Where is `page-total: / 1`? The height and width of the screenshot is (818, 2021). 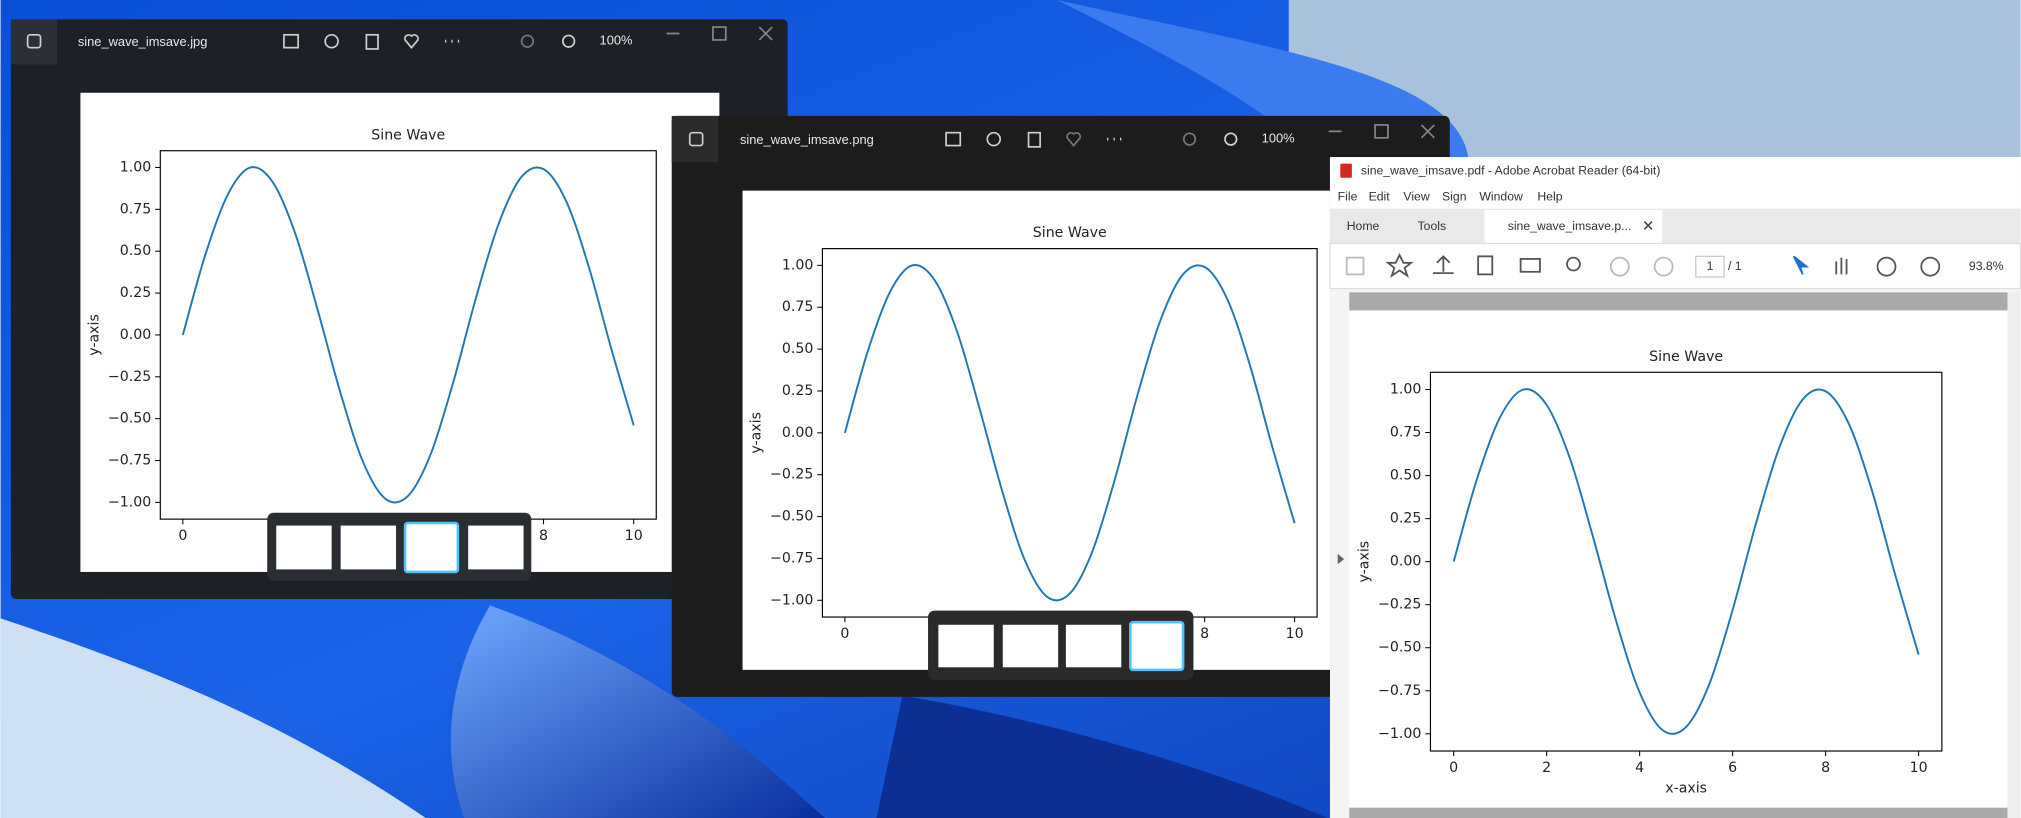
page-total: / 1 is located at coordinates (1735, 266).